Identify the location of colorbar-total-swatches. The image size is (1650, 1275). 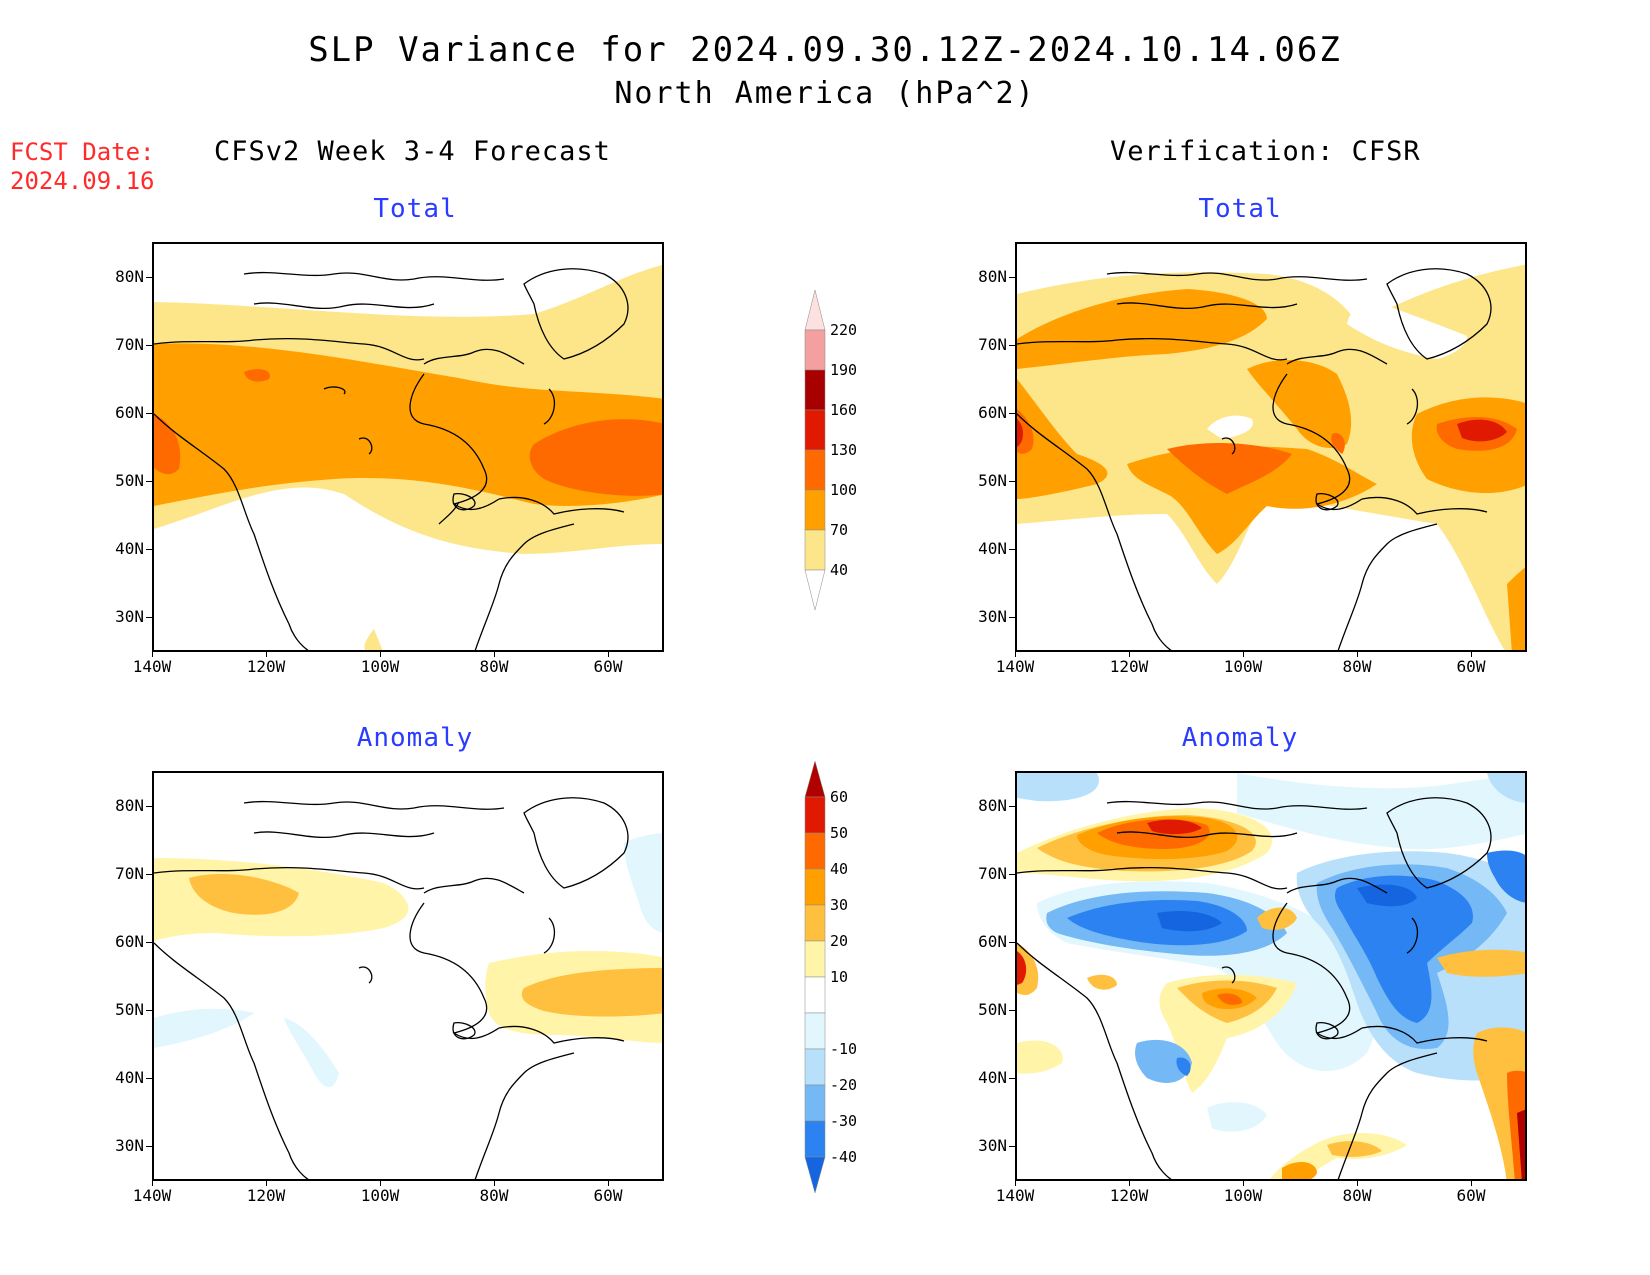
(815, 450).